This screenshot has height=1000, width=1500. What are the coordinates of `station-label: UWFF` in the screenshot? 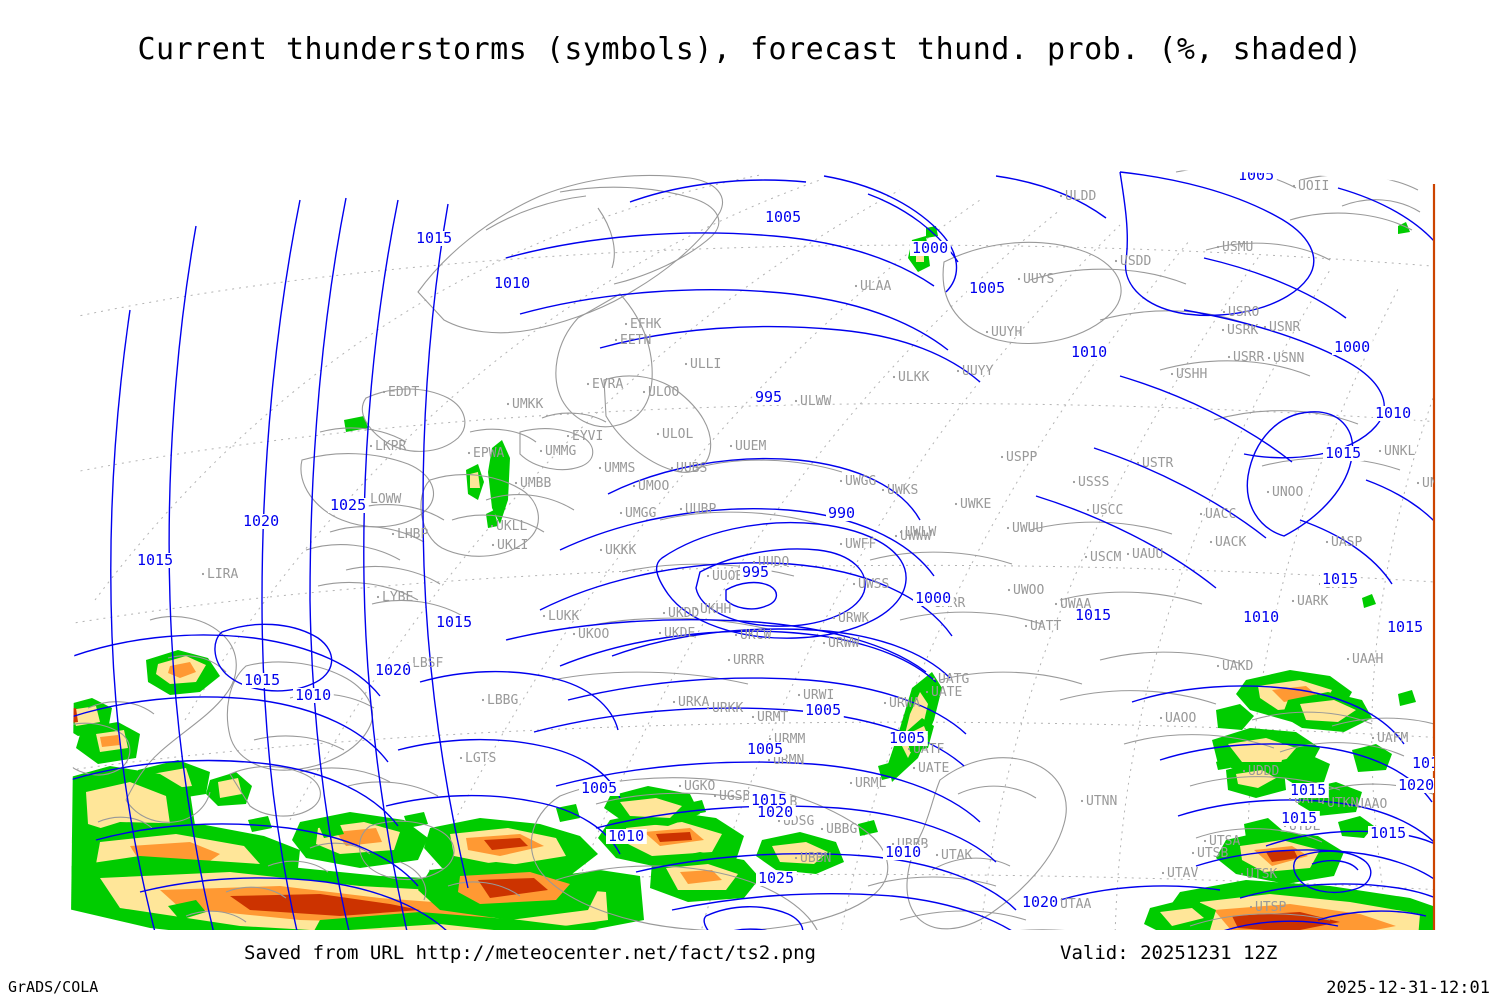 It's located at (857, 544).